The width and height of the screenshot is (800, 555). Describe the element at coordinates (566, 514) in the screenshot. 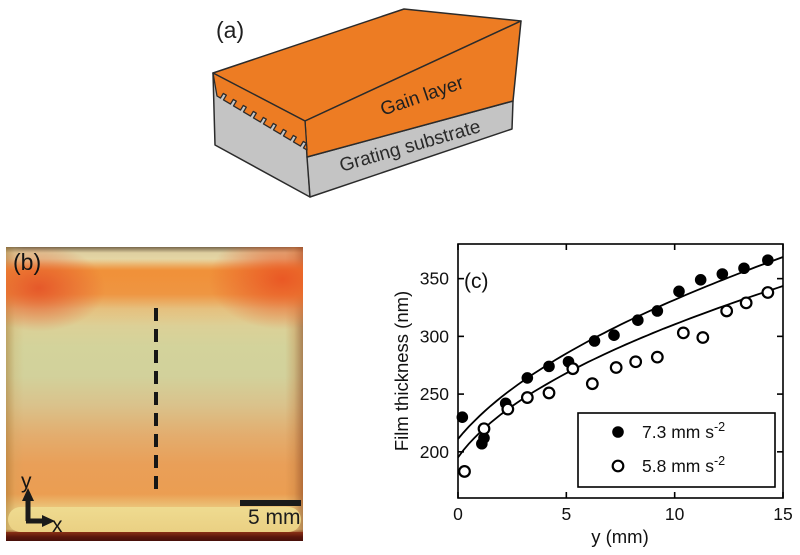

I see `x-tick-label: 5` at that location.